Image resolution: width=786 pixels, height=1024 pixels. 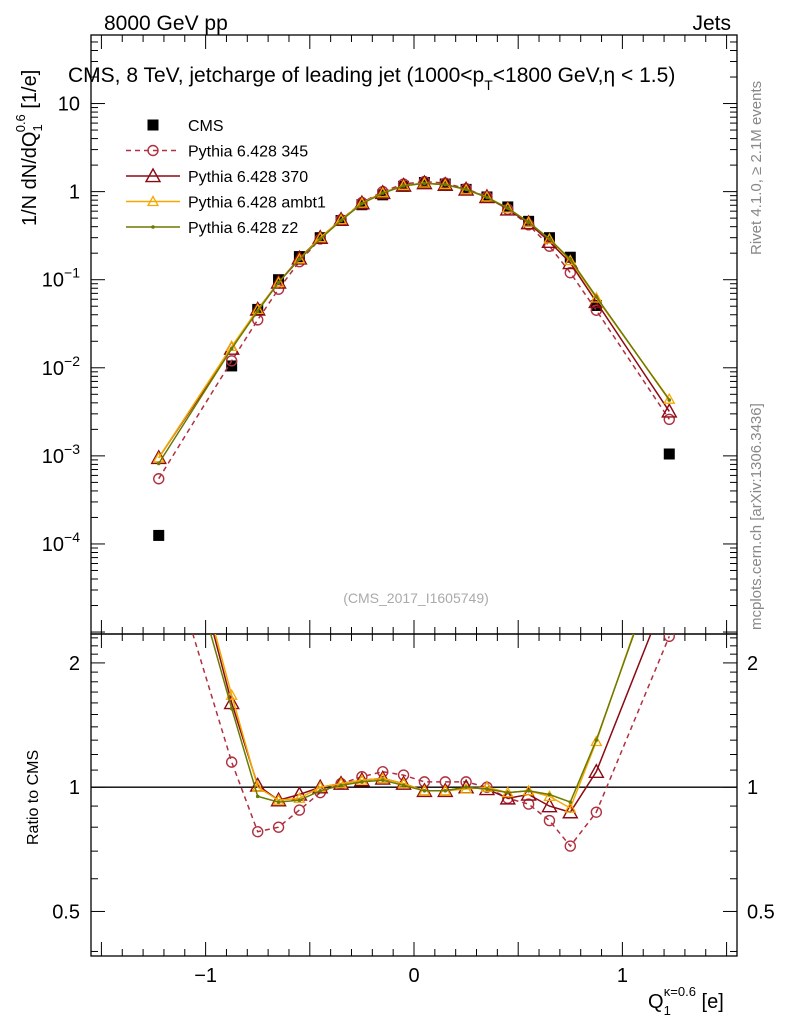 I want to click on rivet-version-label: Rivet 4.1.0, ≥ 2.1M events, so click(x=756, y=168).